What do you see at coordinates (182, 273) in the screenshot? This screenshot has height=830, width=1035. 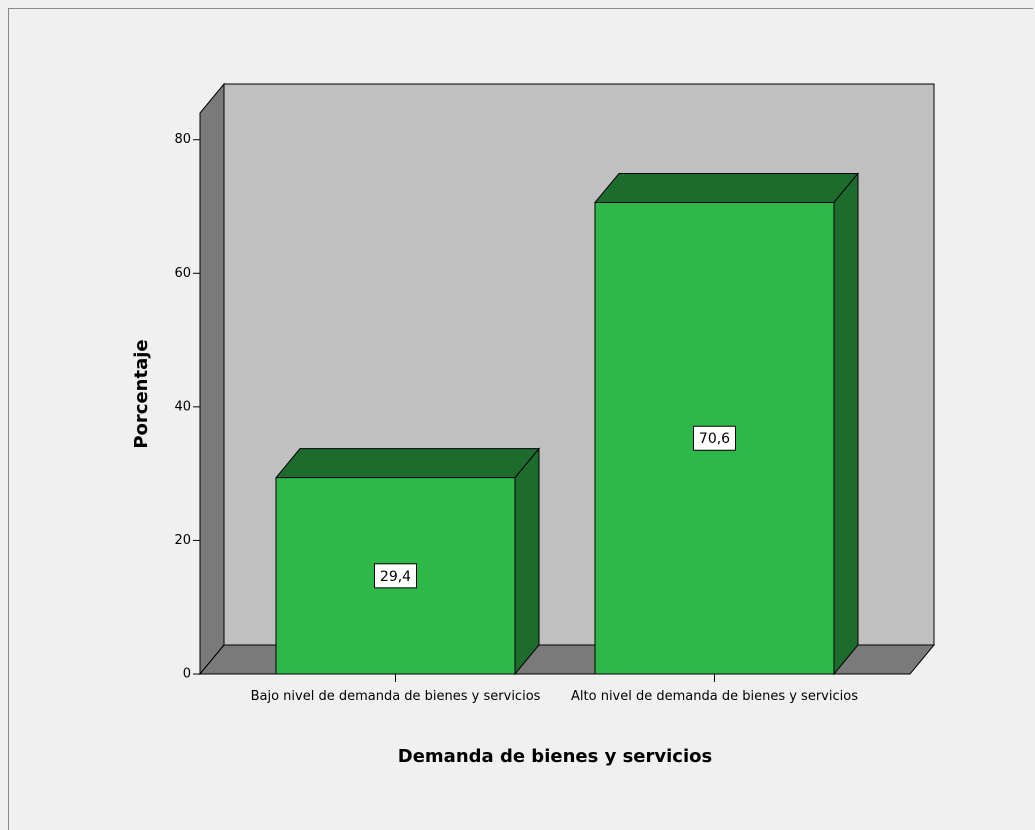 I see `y-tick-label: 60` at bounding box center [182, 273].